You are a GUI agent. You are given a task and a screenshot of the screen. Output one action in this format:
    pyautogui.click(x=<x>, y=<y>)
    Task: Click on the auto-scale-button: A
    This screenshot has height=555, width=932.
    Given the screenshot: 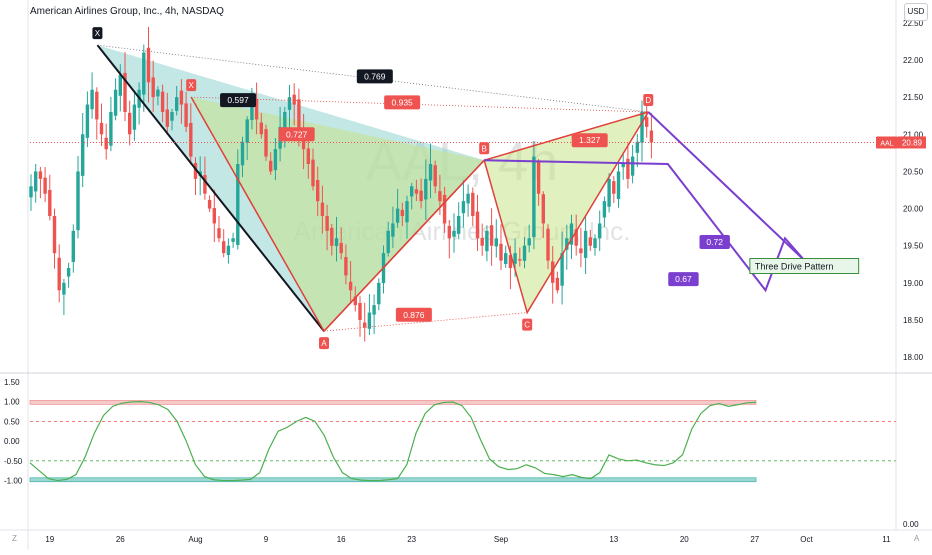 What is the action you would take?
    pyautogui.click(x=917, y=538)
    